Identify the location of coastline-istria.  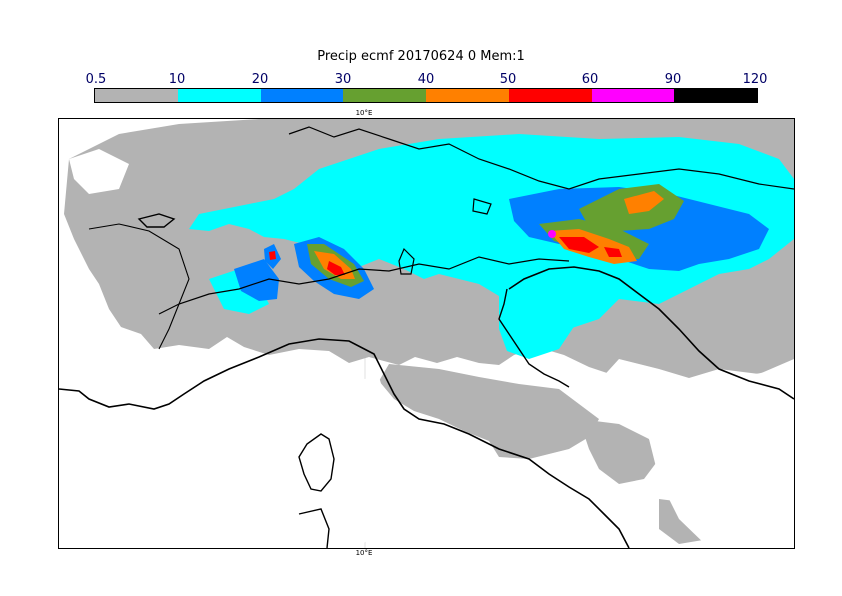
(534, 338).